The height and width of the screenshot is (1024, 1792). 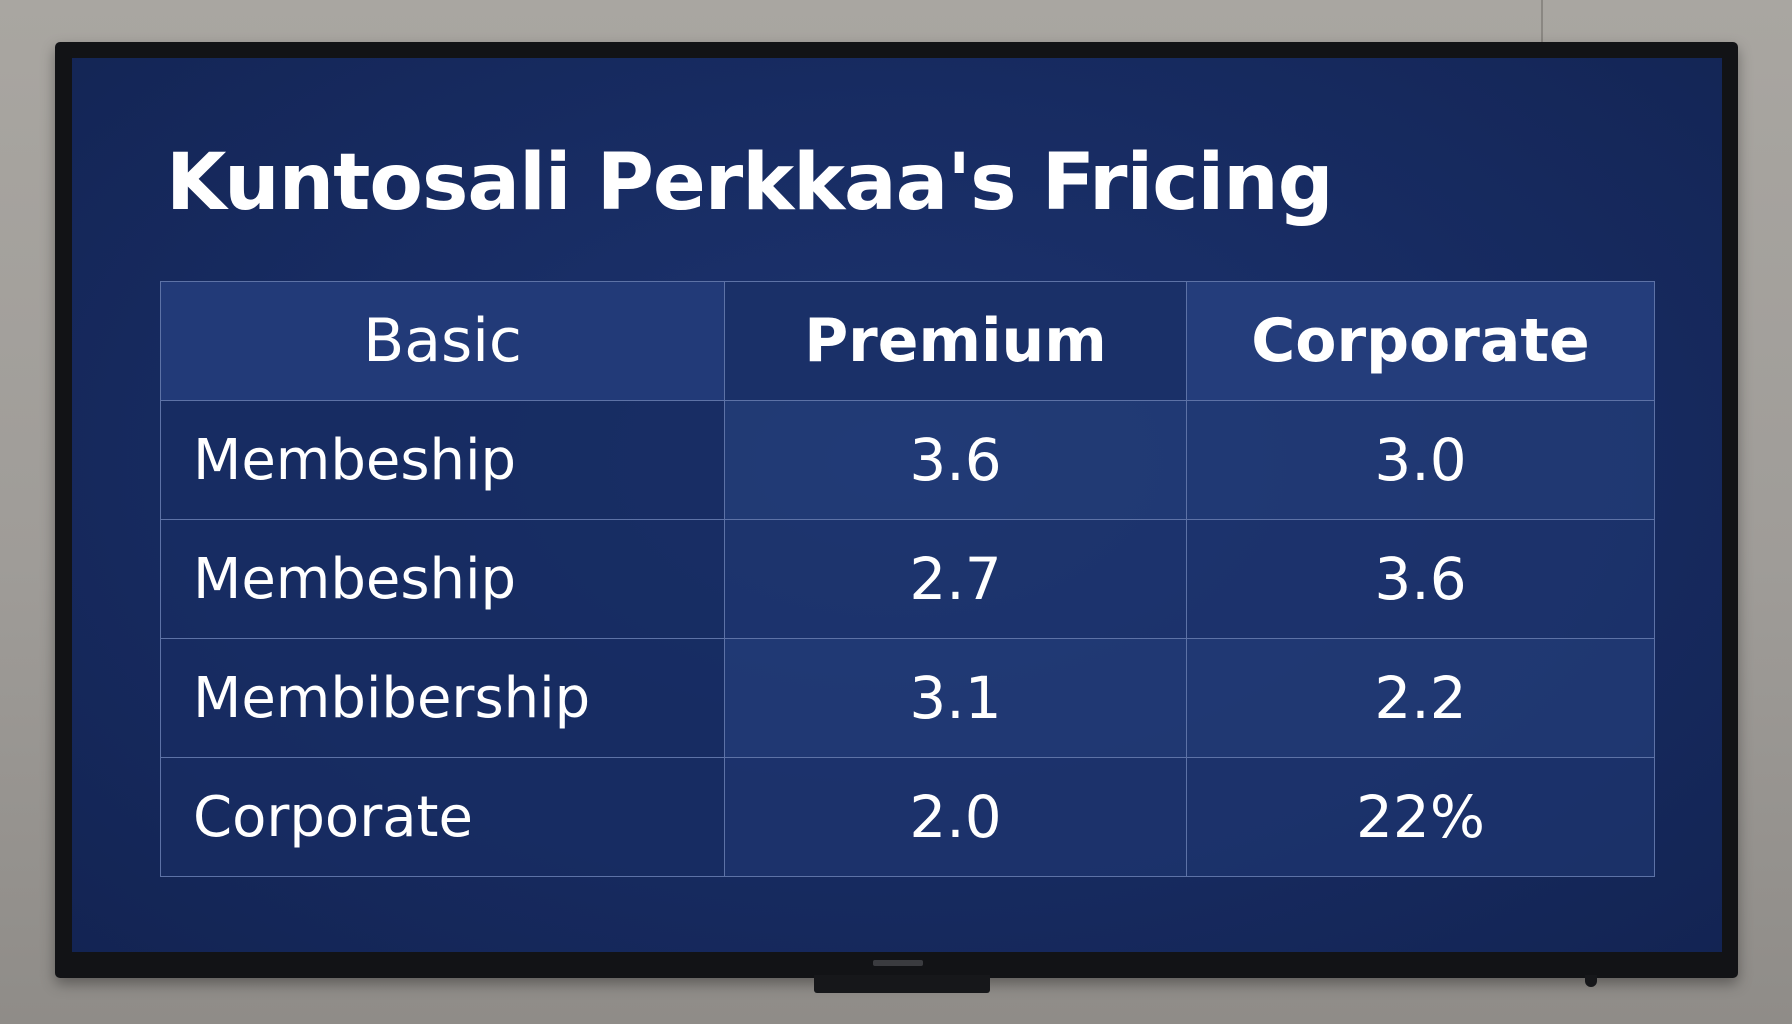 I want to click on table-row: Membibership 3.1 2.2, so click(x=907, y=698).